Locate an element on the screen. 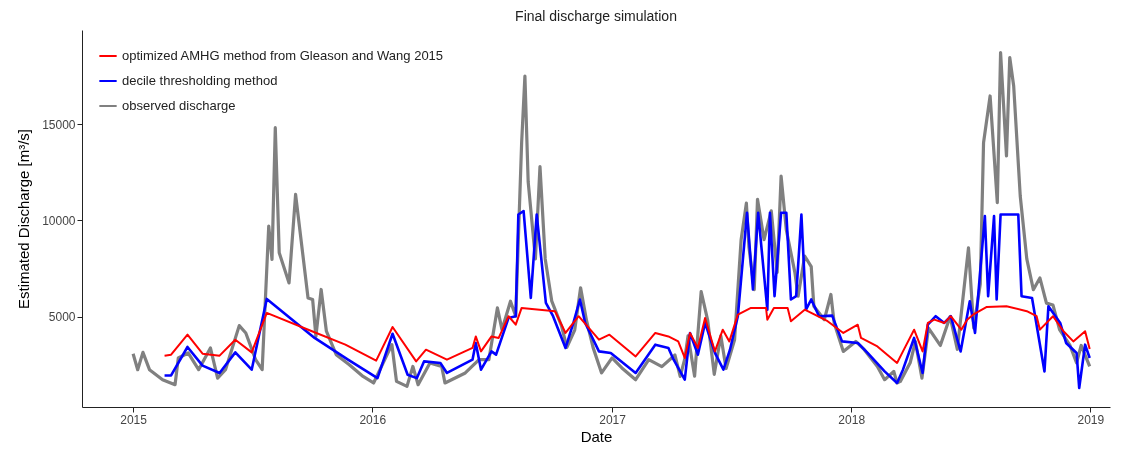  chart-title: Final discharge simulation is located at coordinates (596, 16).